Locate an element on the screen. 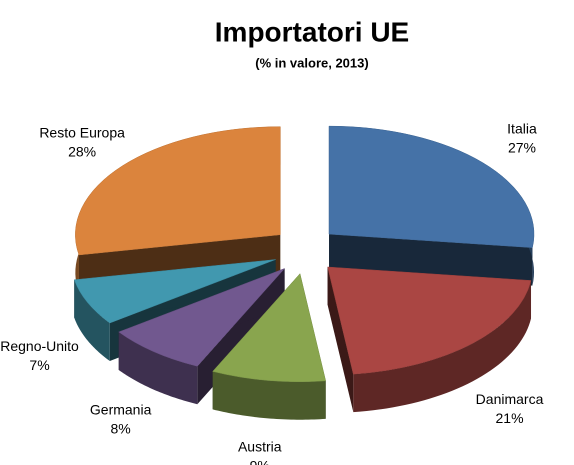  chart-subtitle: (% in valore, 2013) is located at coordinates (311, 62).